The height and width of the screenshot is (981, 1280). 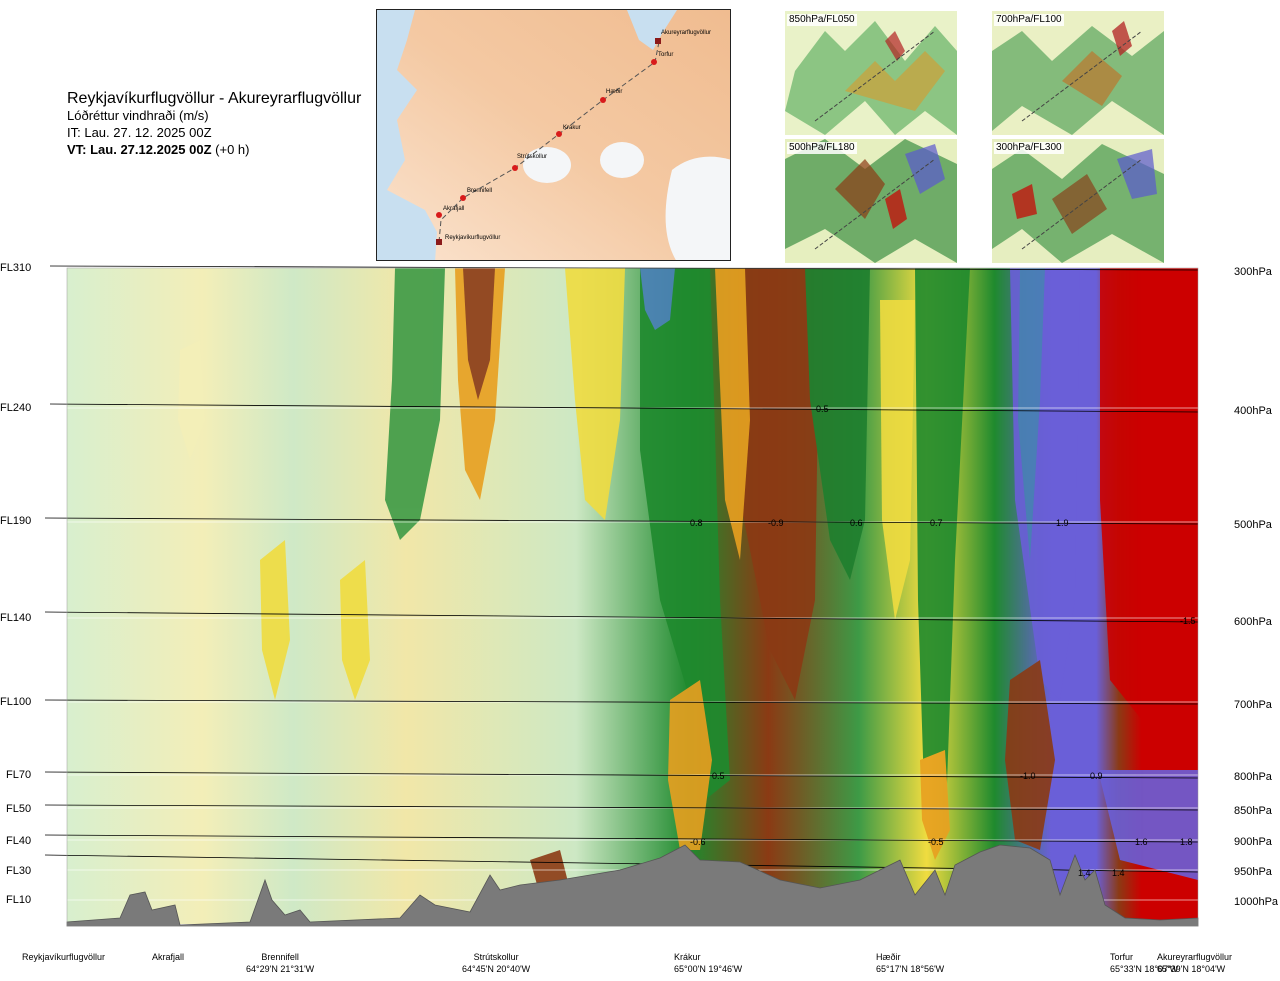 What do you see at coordinates (496, 957) in the screenshot?
I see `site-name: Strútskollur` at bounding box center [496, 957].